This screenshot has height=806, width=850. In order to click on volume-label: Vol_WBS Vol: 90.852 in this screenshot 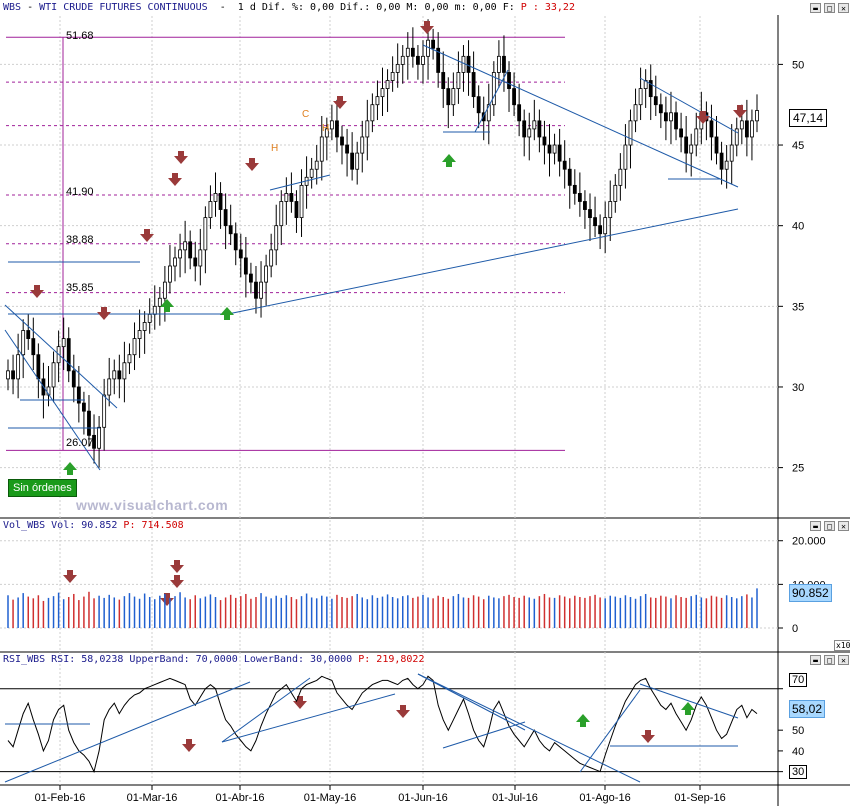, I will do `click(60, 525)`.